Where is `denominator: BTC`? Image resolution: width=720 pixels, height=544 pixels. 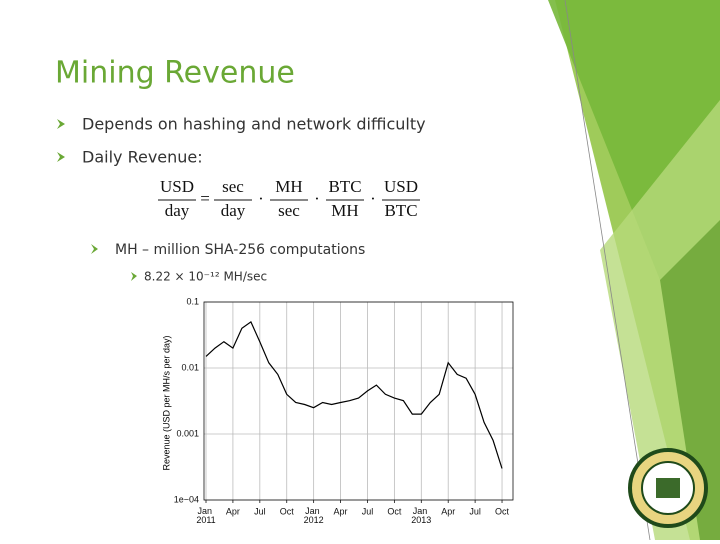 denominator: BTC is located at coordinates (400, 210).